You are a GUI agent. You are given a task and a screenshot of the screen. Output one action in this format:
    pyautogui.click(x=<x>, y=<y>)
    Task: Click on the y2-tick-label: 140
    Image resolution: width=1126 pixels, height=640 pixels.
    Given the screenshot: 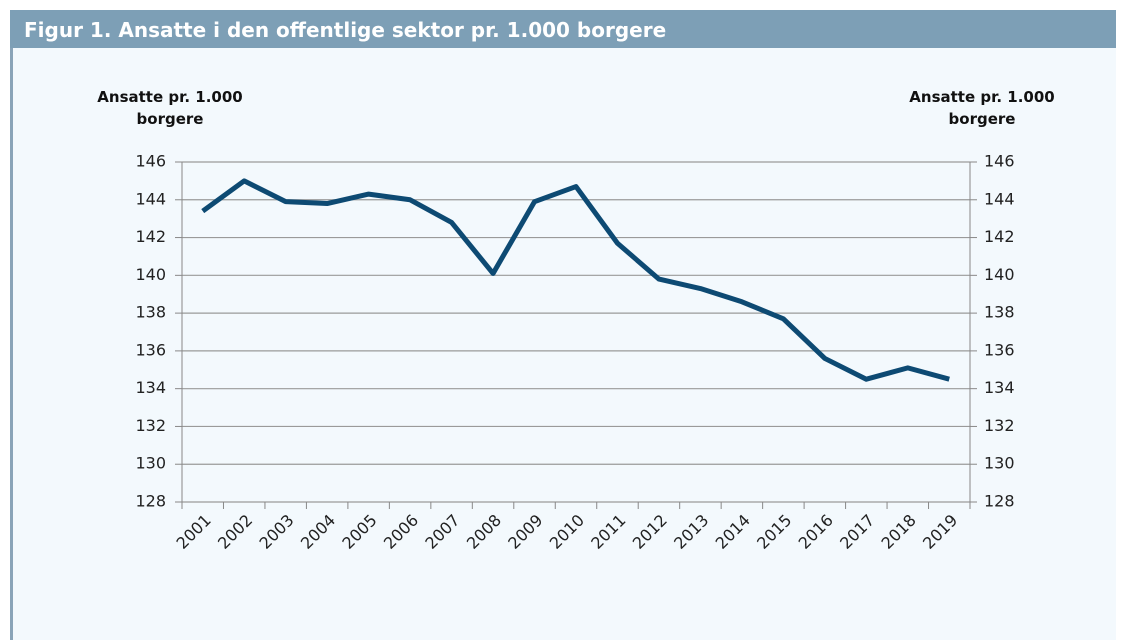 What is the action you would take?
    pyautogui.click(x=999, y=274)
    